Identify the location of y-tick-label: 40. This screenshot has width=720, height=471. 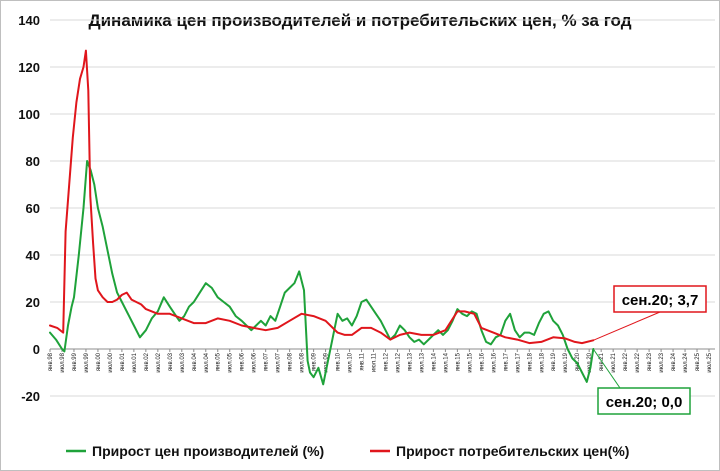
(33, 255).